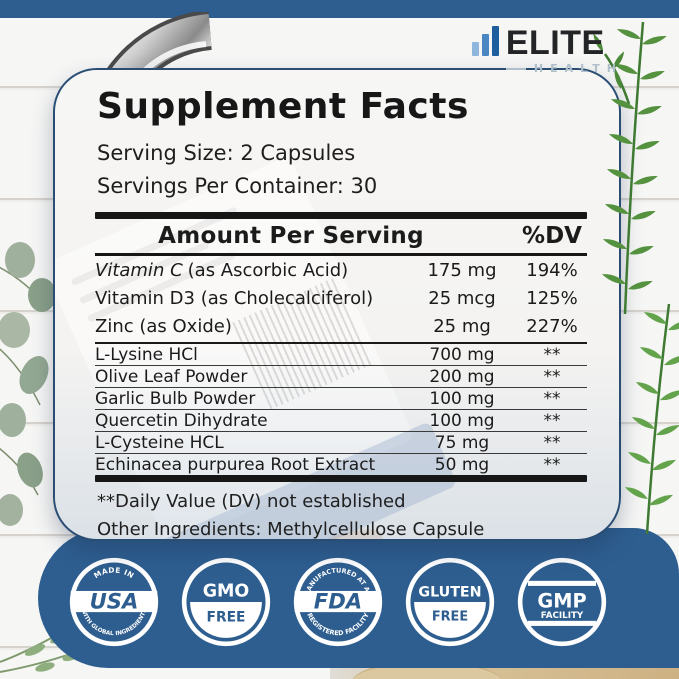 This screenshot has height=679, width=679. I want to click on table-top-bar, so click(341, 215).